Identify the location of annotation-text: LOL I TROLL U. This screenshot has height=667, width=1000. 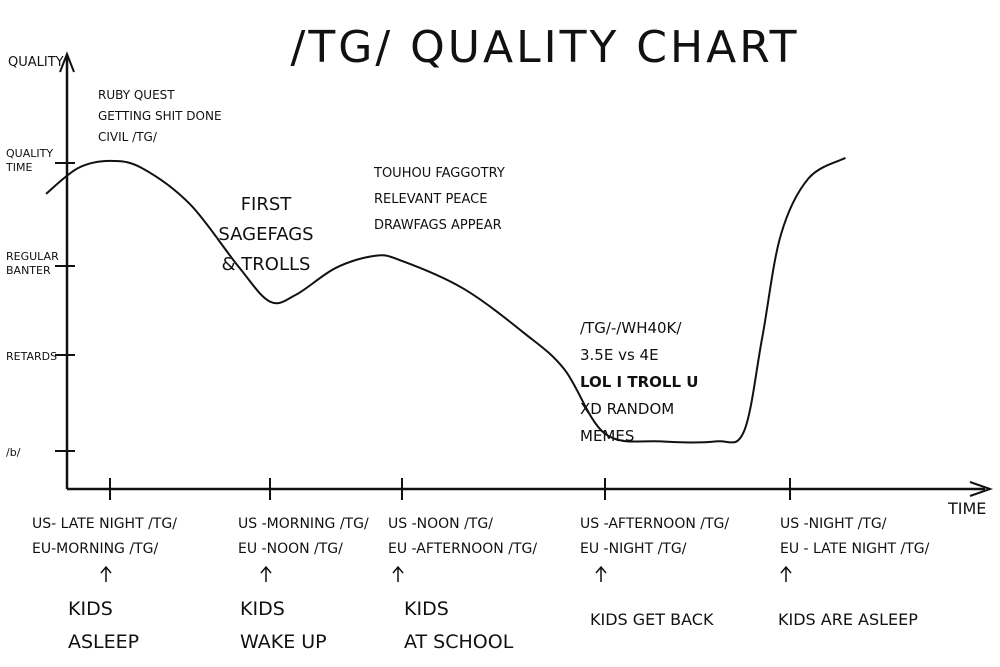
(639, 382).